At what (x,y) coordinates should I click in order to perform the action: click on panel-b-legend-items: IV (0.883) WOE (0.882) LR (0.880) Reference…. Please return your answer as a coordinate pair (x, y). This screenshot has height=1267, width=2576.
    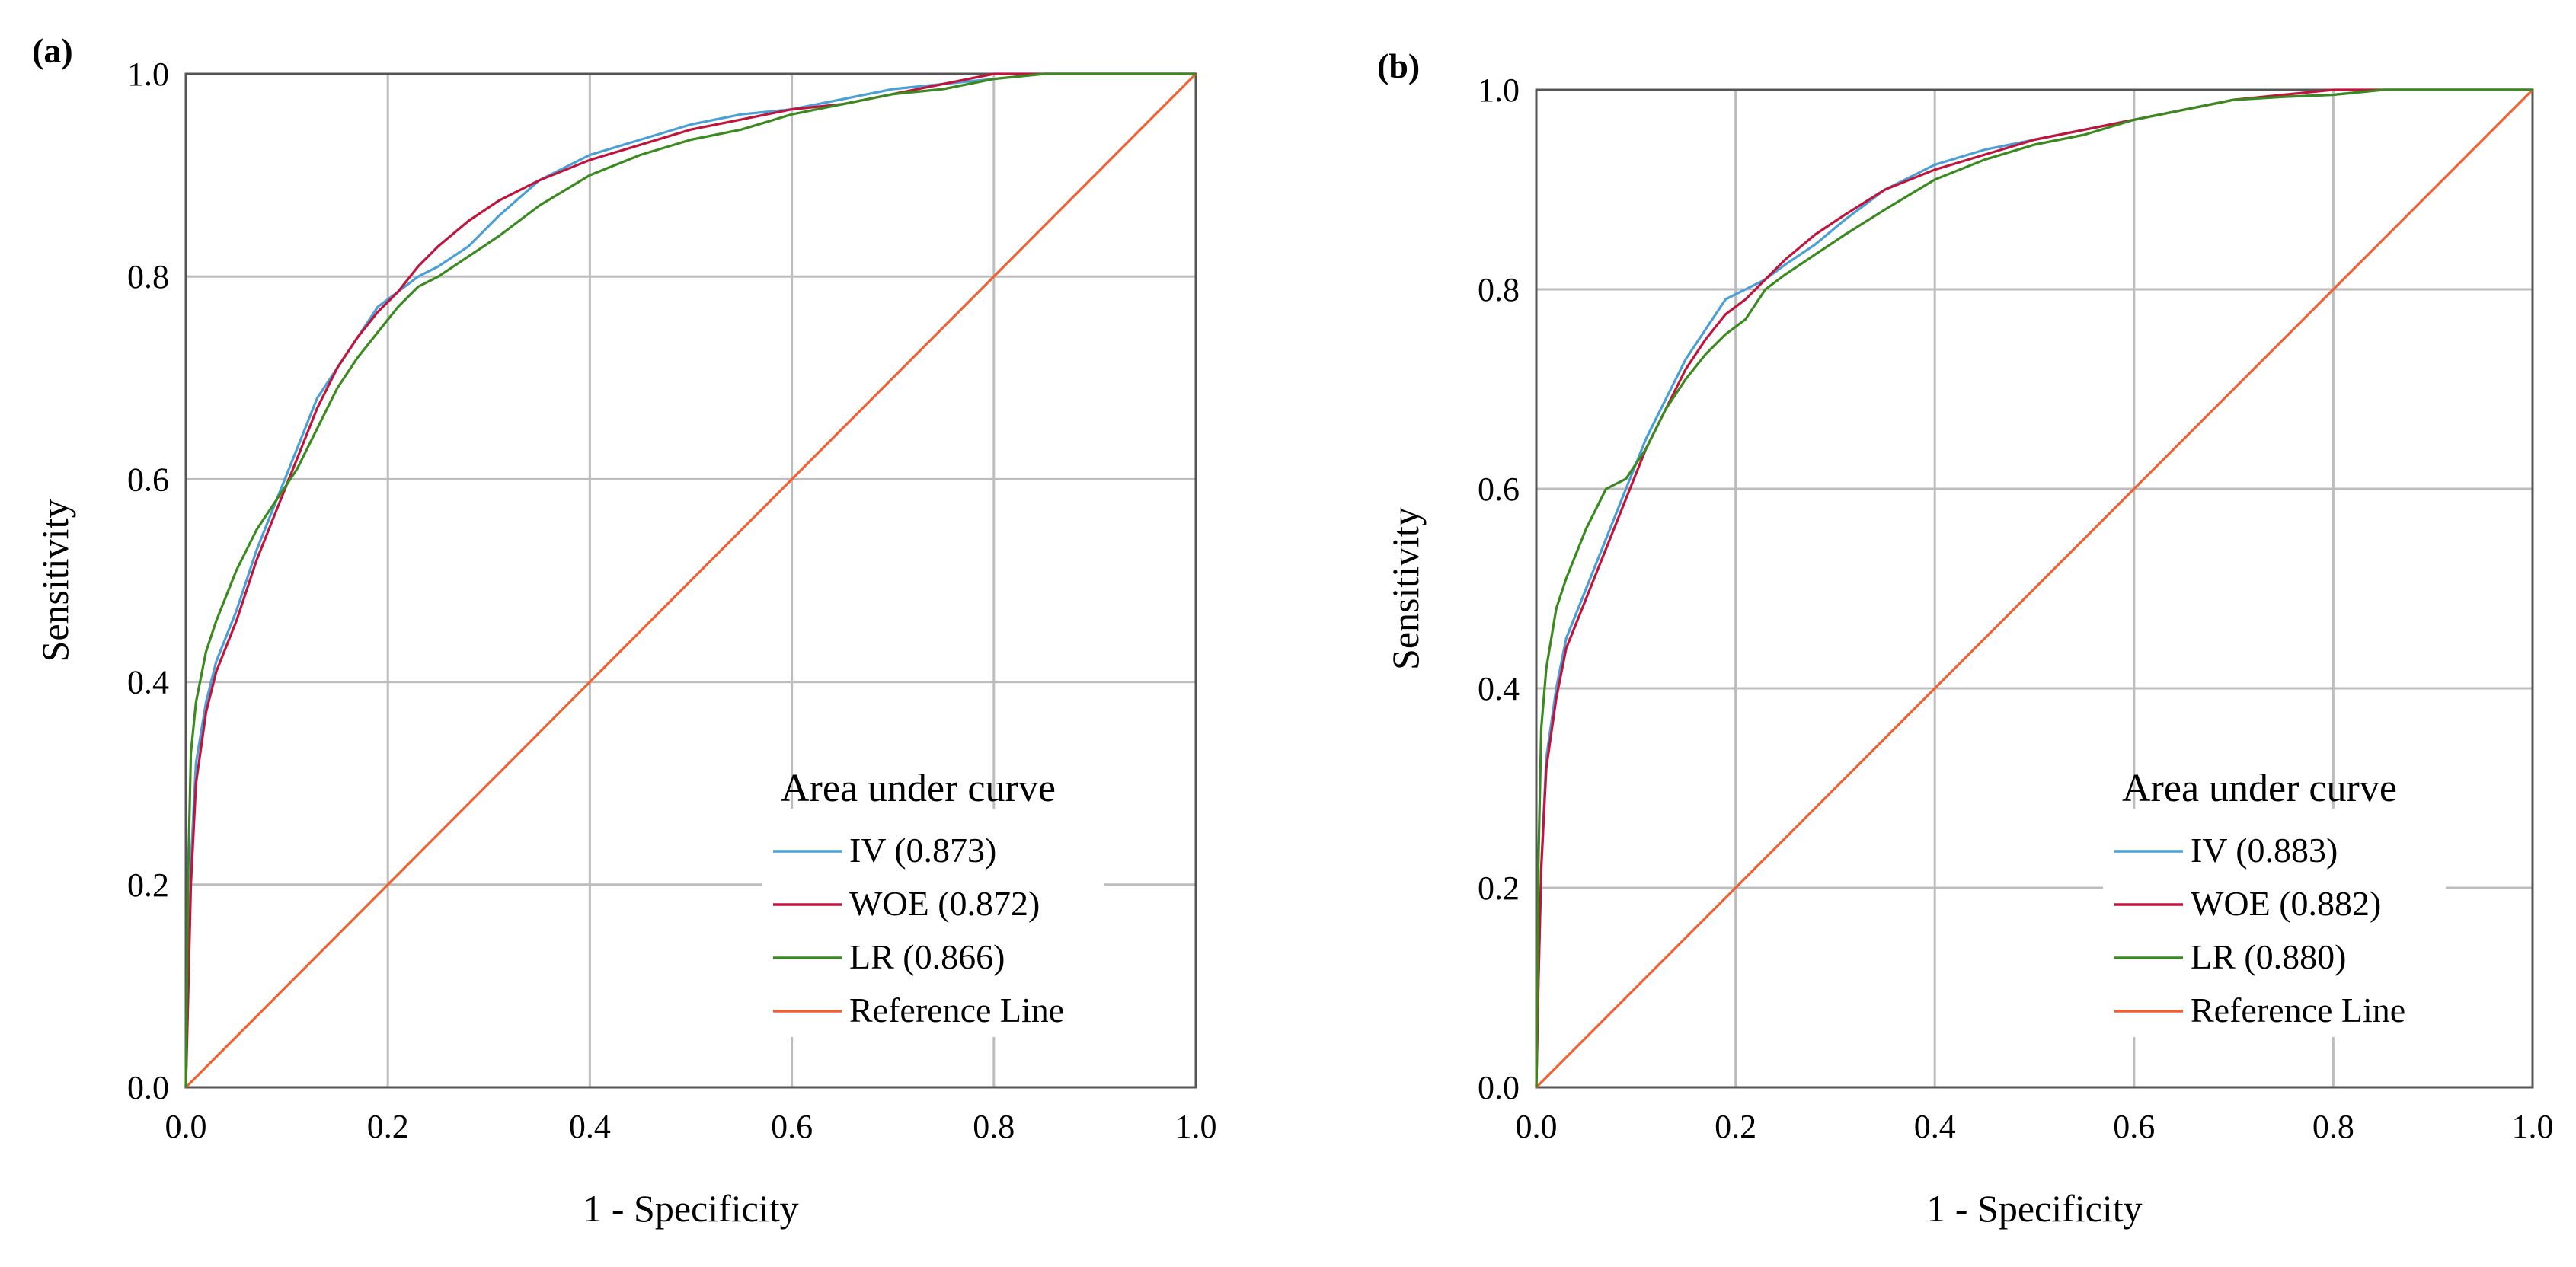
    Looking at the image, I should click on (2259, 930).